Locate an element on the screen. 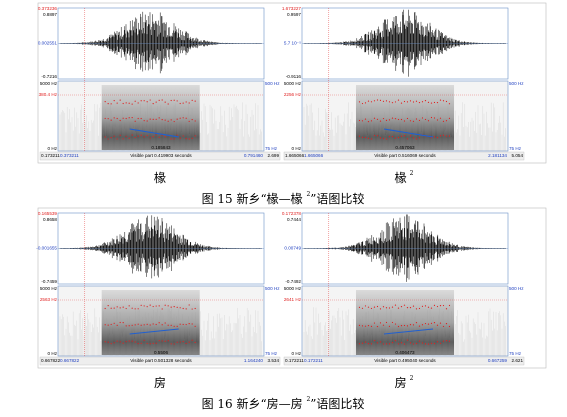 The height and width of the screenshot is (417, 567). syllable-char: 椽 is located at coordinates (401, 178).